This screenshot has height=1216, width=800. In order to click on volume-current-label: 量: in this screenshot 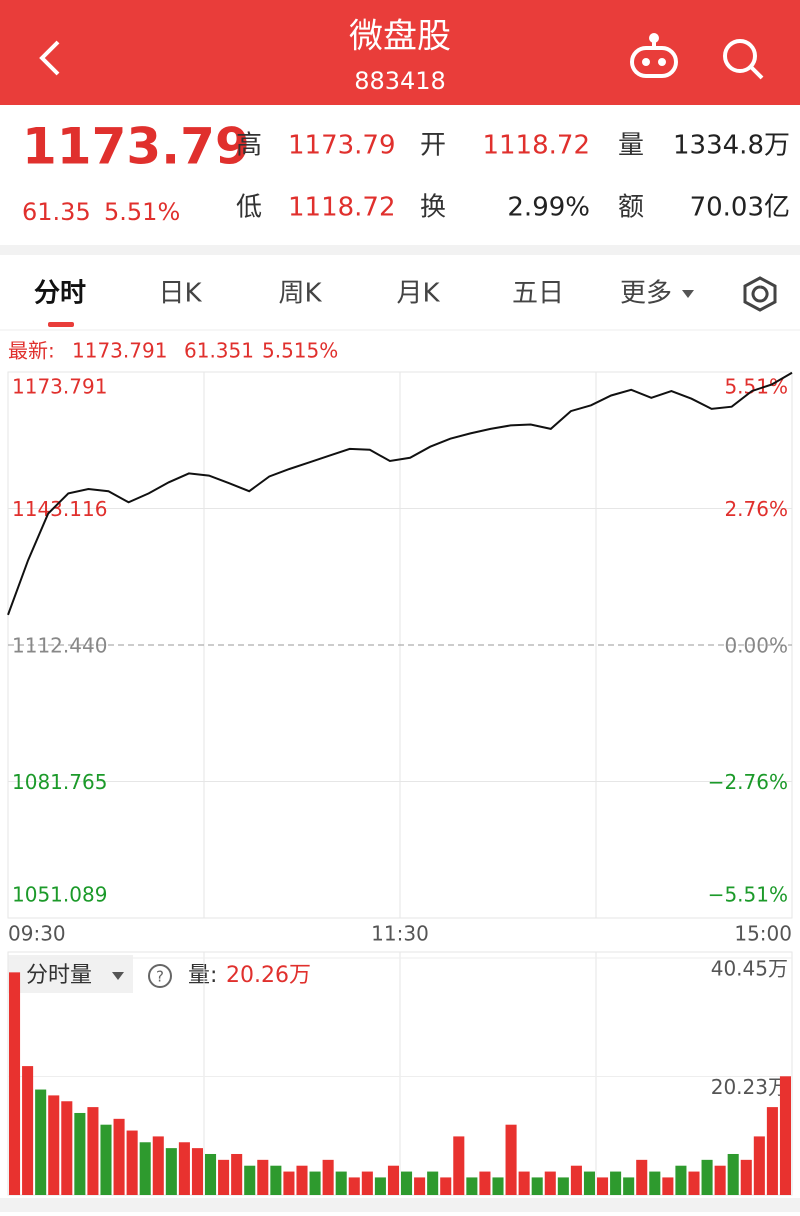, I will do `click(202, 975)`.